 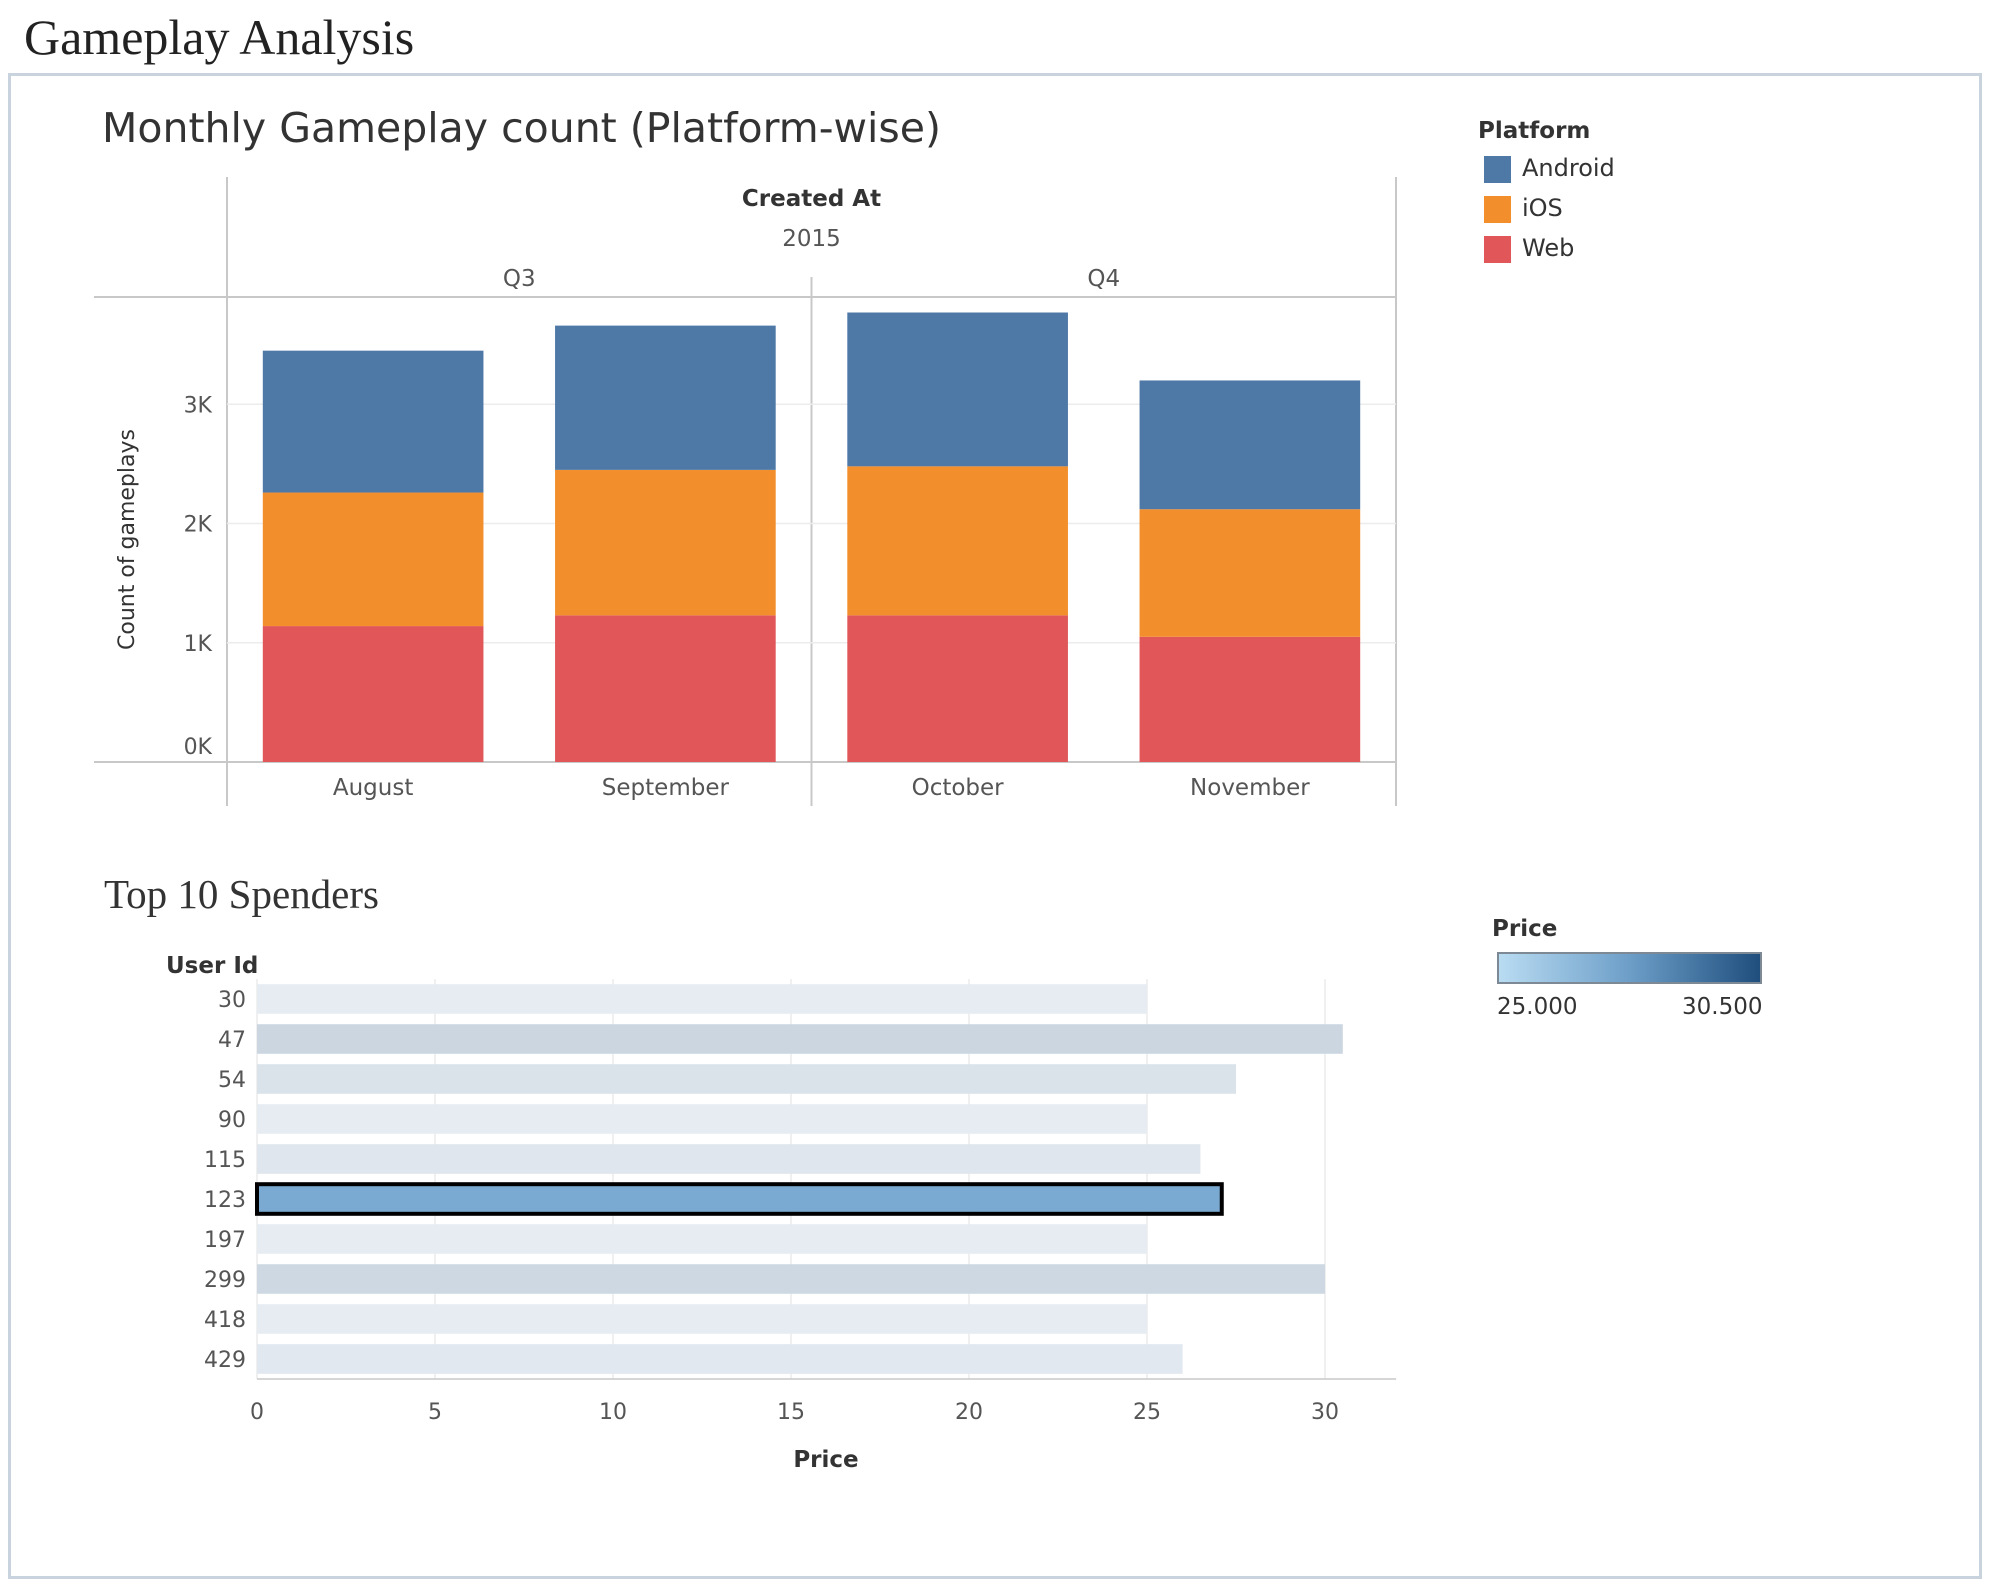 What do you see at coordinates (665, 688) in the screenshot?
I see `bar-web-september` at bounding box center [665, 688].